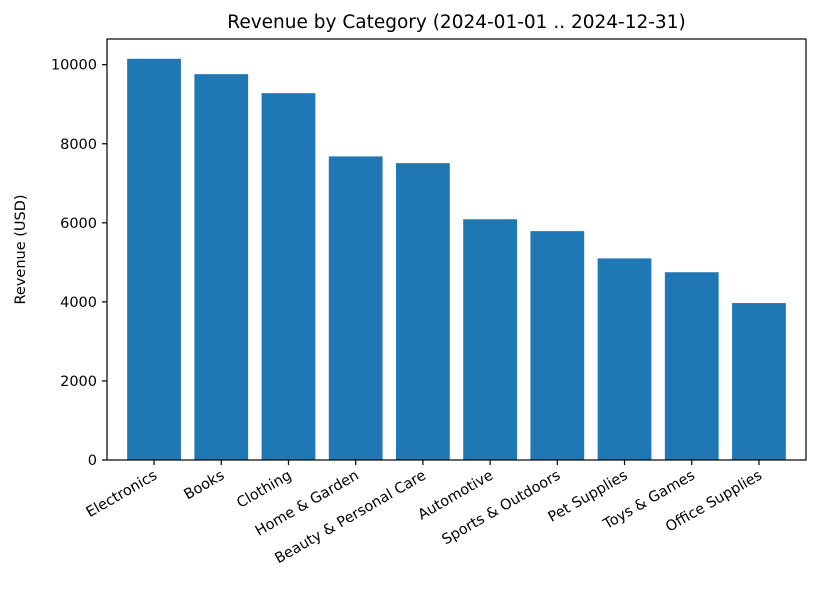 This screenshot has height=608, width=818. I want to click on x-tick-label: Electronics, so click(122, 494).